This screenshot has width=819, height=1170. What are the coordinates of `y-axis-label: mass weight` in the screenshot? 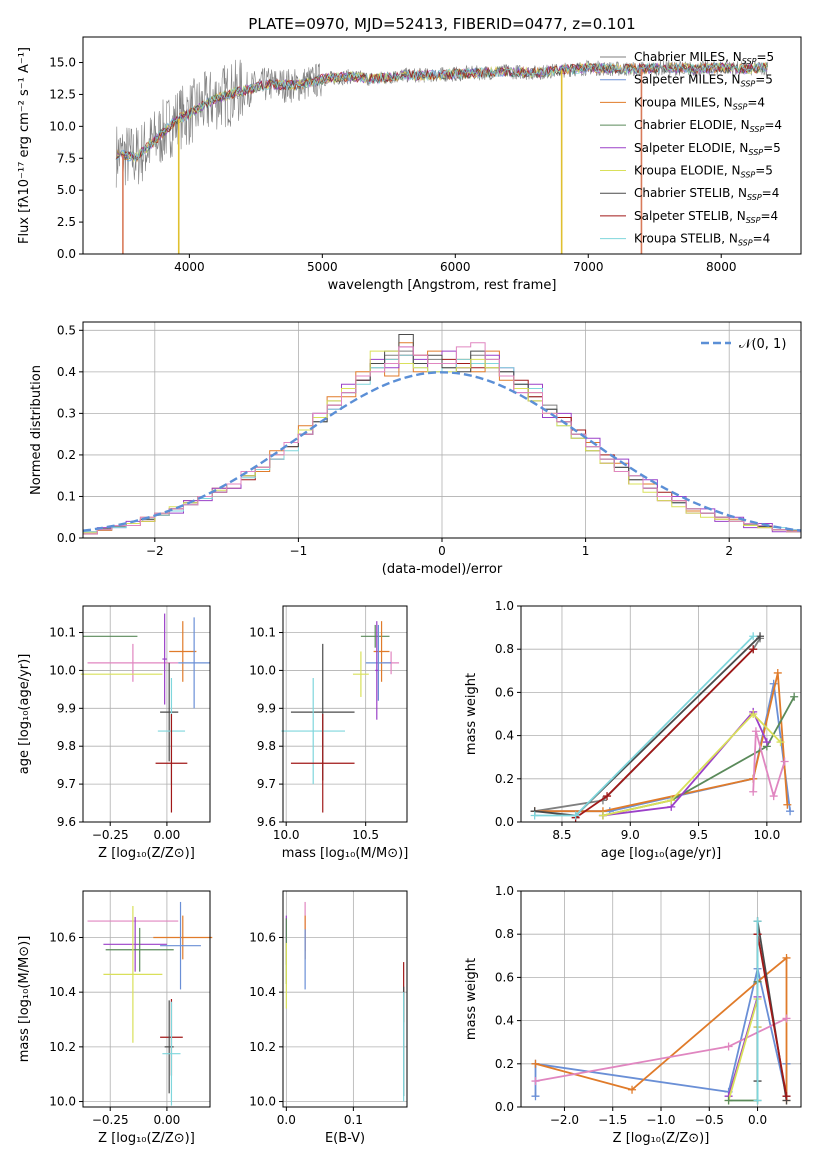 It's located at (471, 999).